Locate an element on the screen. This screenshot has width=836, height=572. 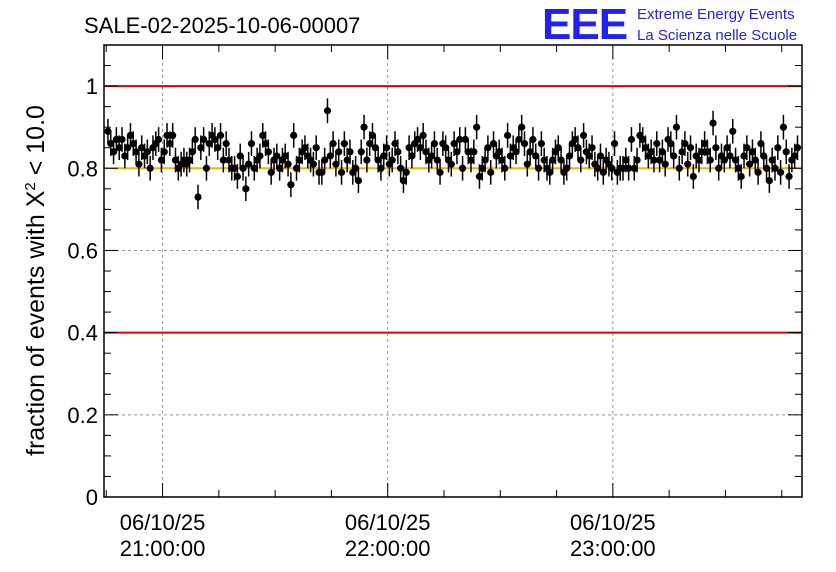
y-axis-label-exponent: 2 is located at coordinates (30, 186).